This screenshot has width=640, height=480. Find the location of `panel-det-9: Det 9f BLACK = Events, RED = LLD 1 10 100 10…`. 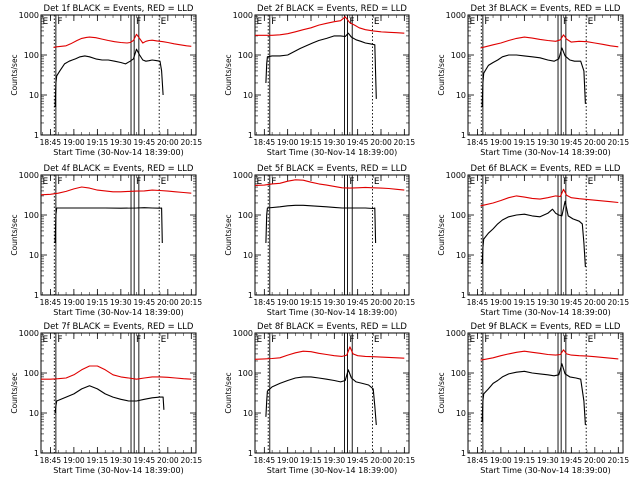

panel-det-9: Det 9f BLACK = Events, RED = LLD 1 10 100 10… is located at coordinates (533, 398).